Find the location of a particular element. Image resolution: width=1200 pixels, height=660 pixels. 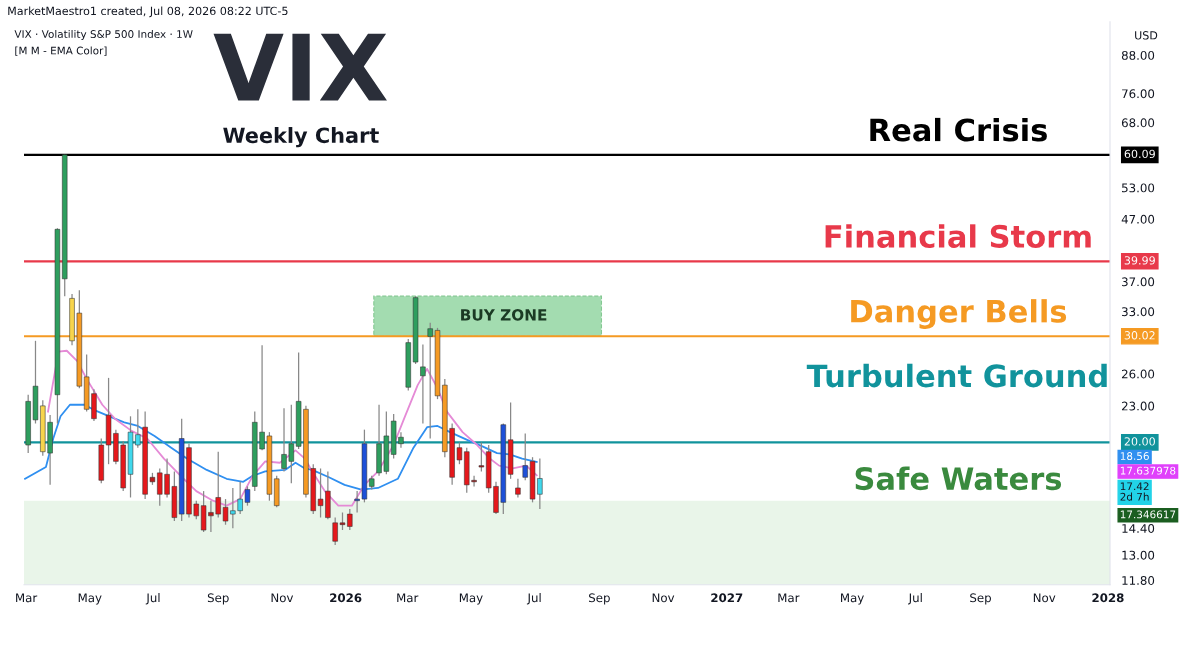

band-label: BUY ZONE is located at coordinates (504, 315).